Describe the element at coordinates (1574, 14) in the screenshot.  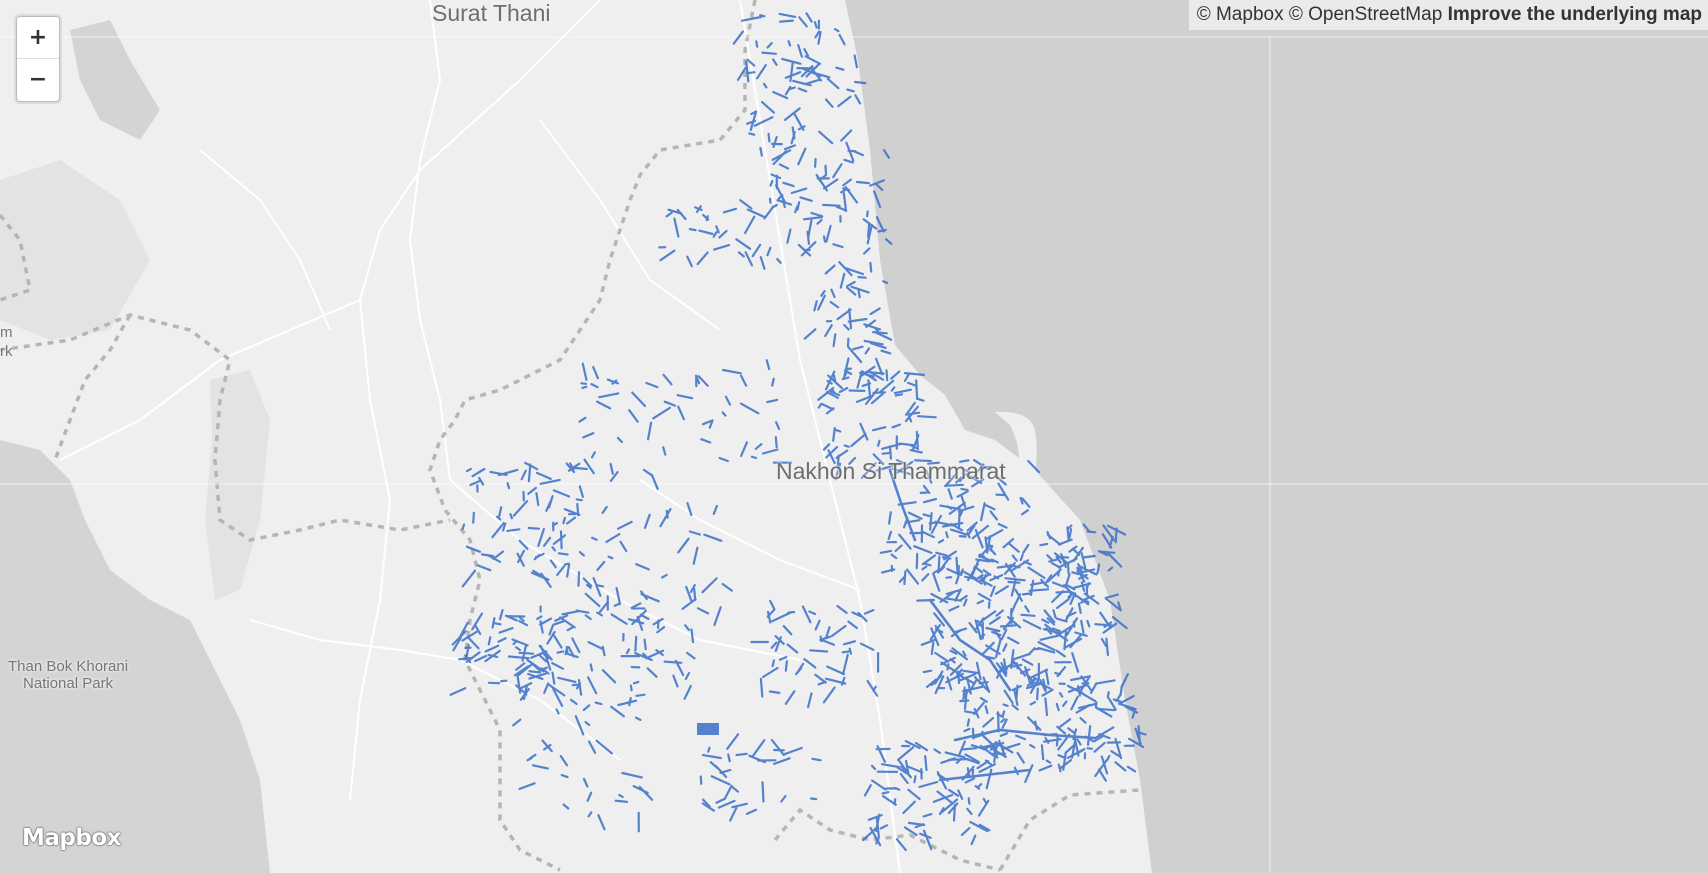
I see `improve-map-link: Improve the underlying map` at that location.